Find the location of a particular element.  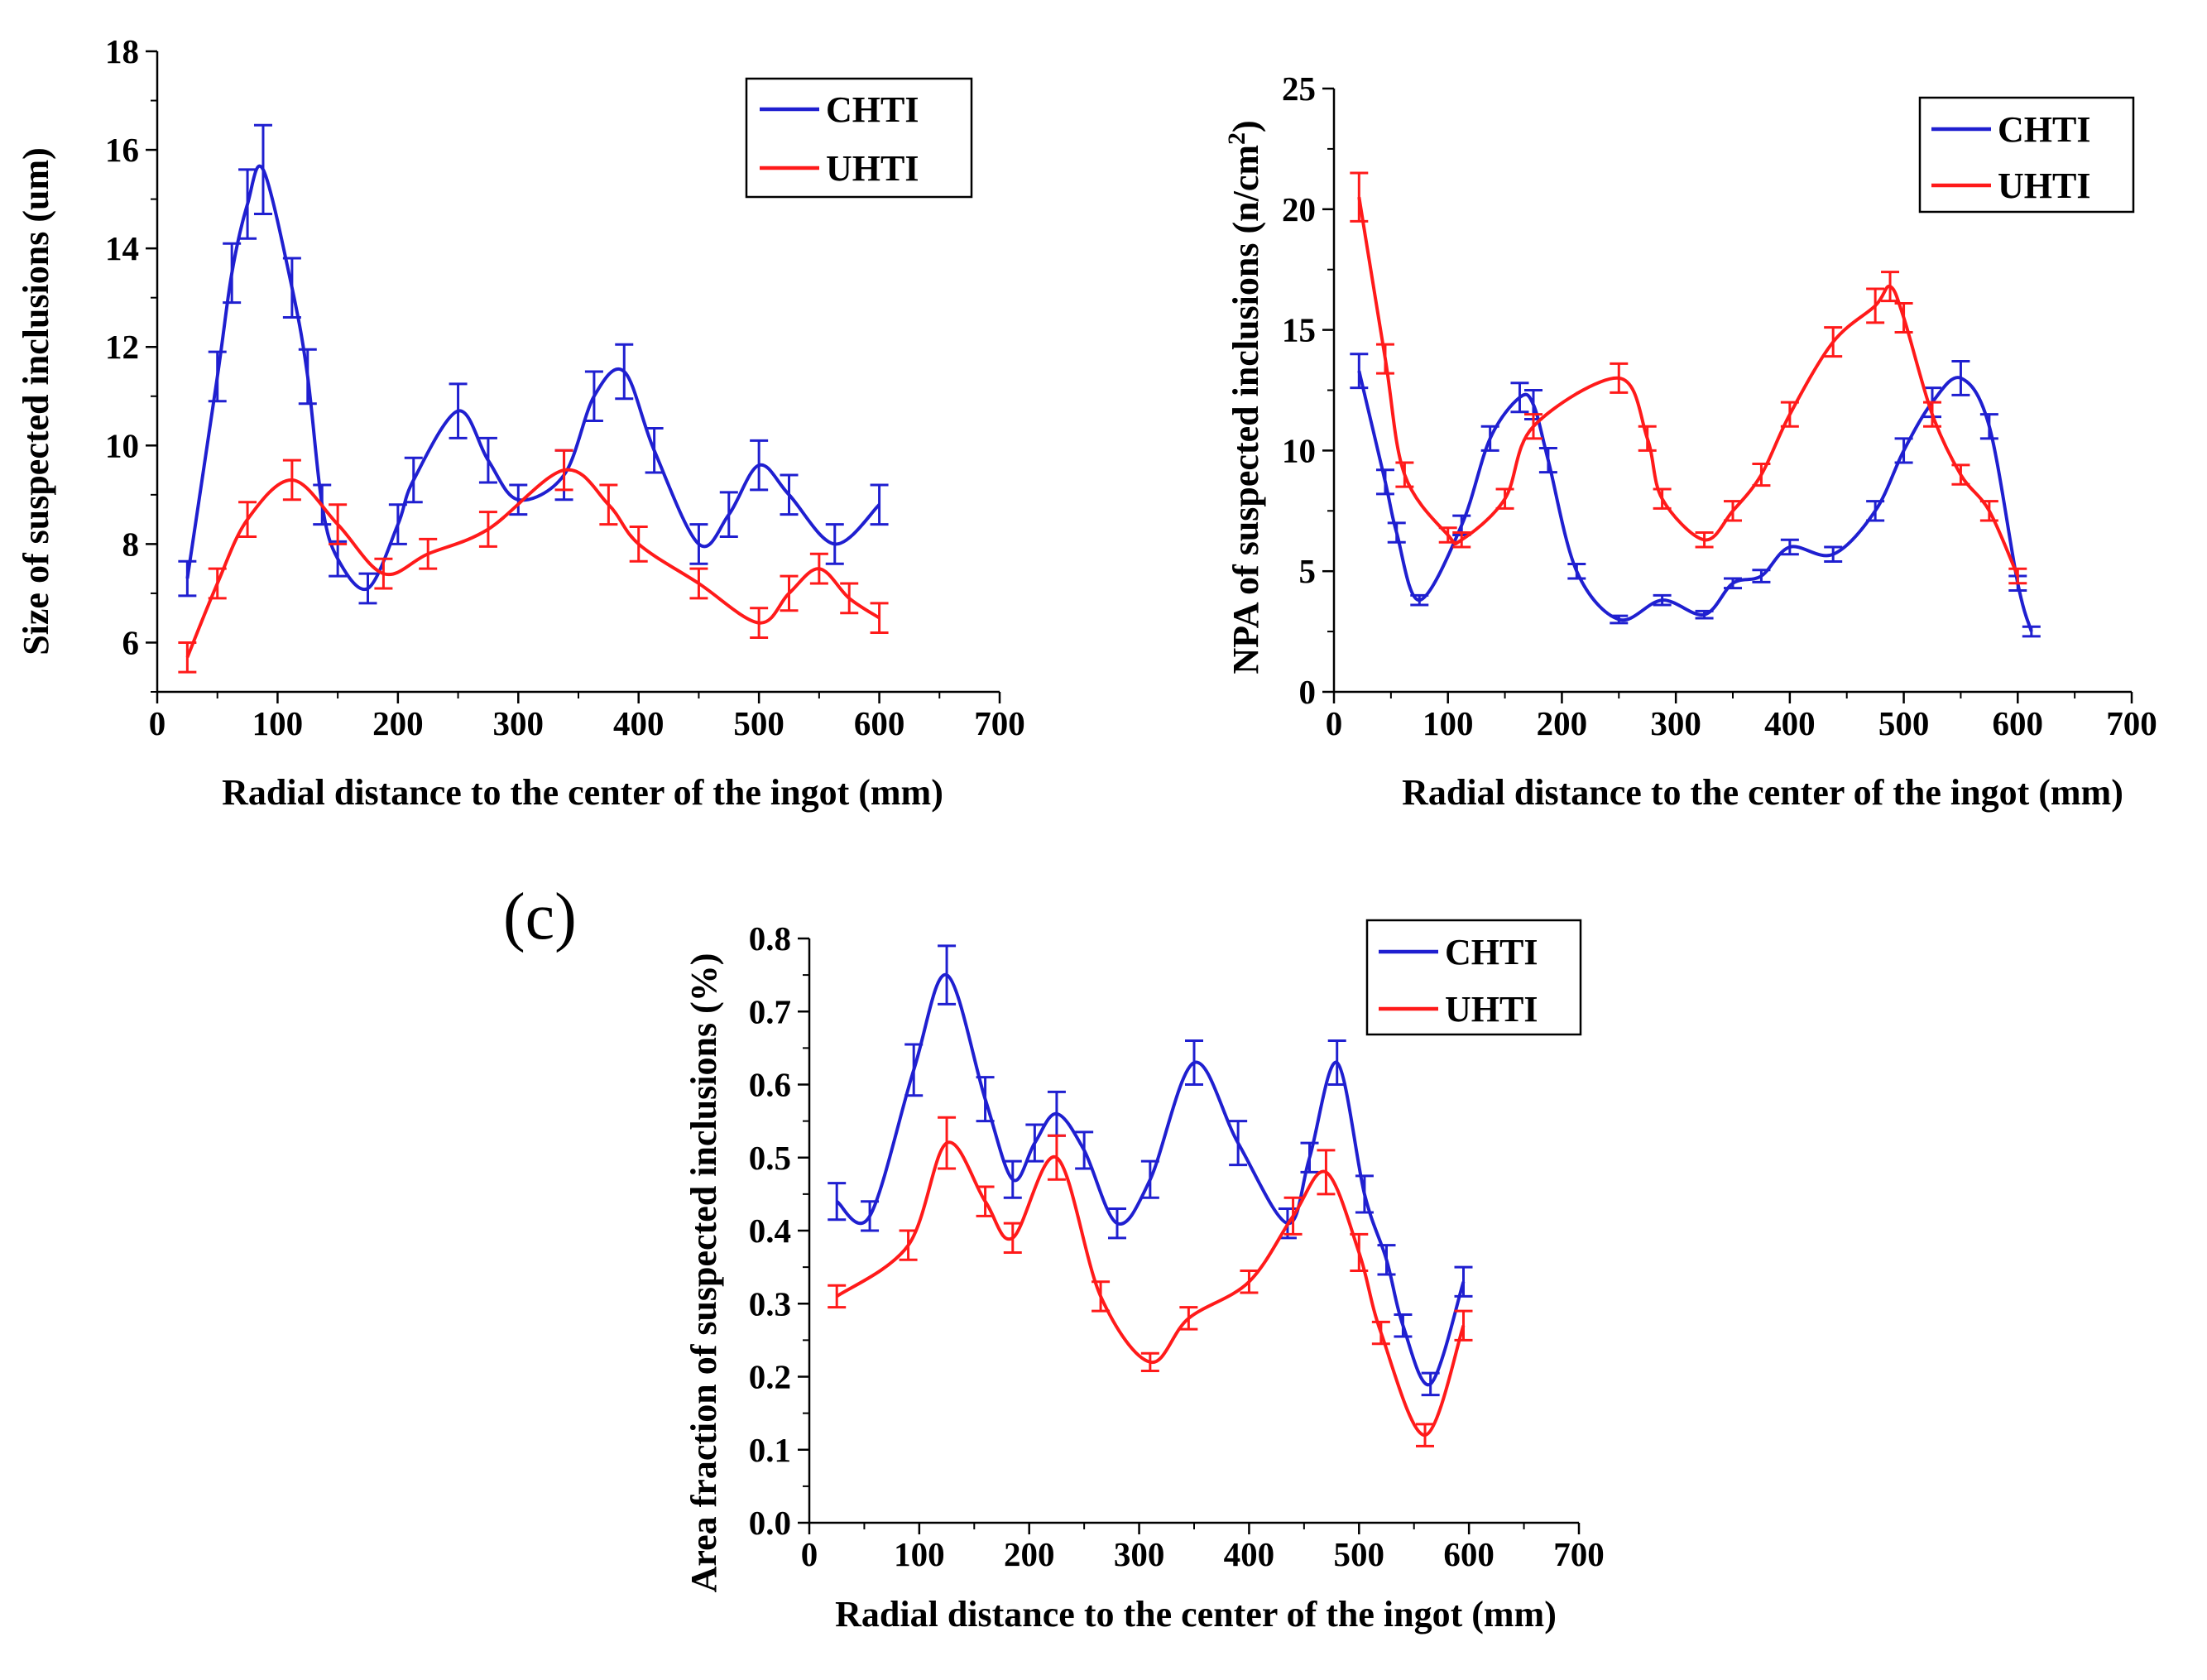

panel-b-y-tick-label: 20 is located at coordinates (1299, 209).